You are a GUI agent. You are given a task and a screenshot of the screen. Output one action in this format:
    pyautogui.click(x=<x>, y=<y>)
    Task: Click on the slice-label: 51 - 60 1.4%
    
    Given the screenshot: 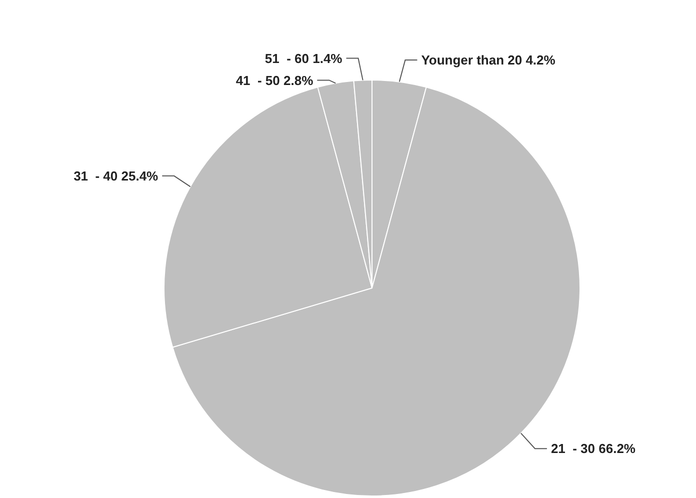 What is the action you would take?
    pyautogui.click(x=303, y=58)
    